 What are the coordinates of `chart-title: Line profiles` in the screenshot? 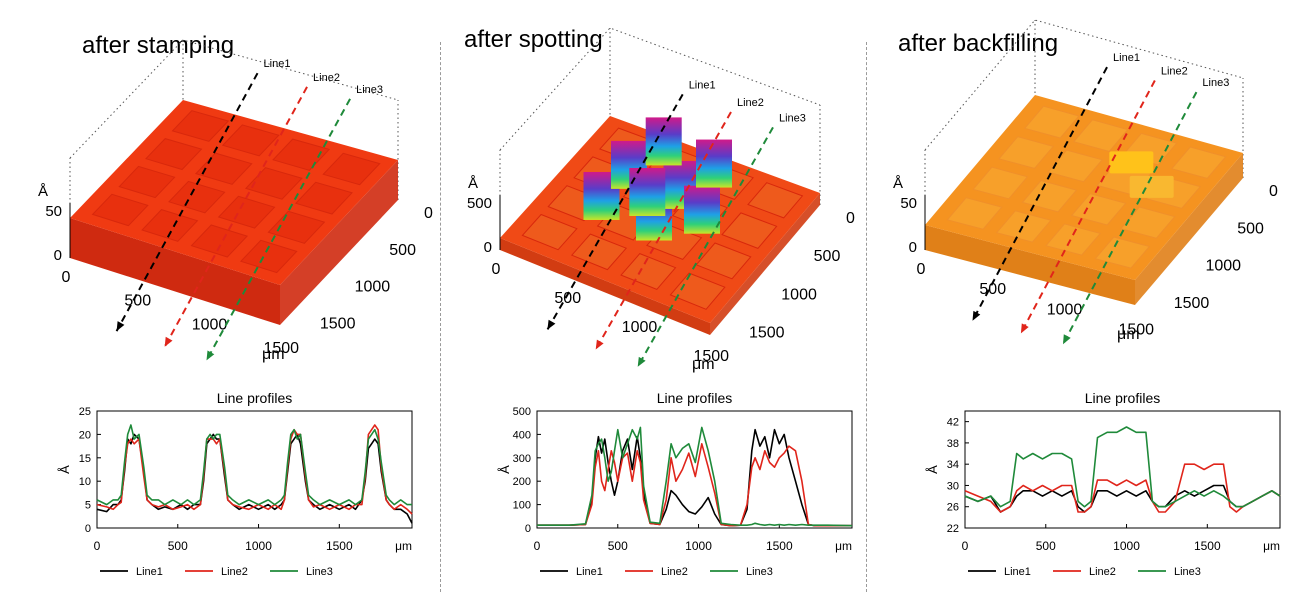 It's located at (695, 398).